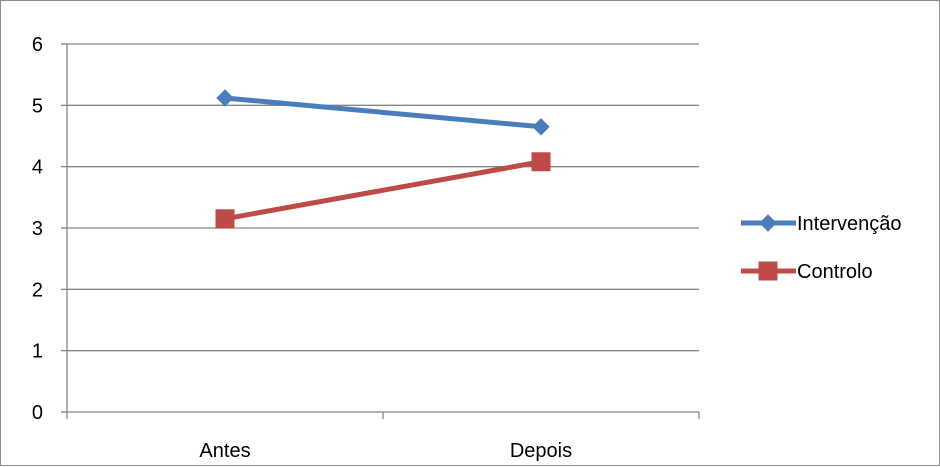  I want to click on y-tick-label: 5, so click(37, 106).